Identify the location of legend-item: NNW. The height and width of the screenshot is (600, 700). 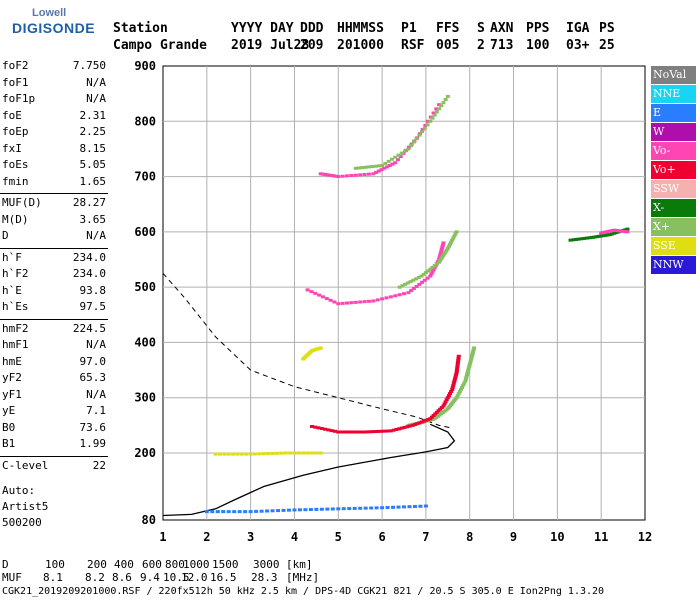
(673, 265).